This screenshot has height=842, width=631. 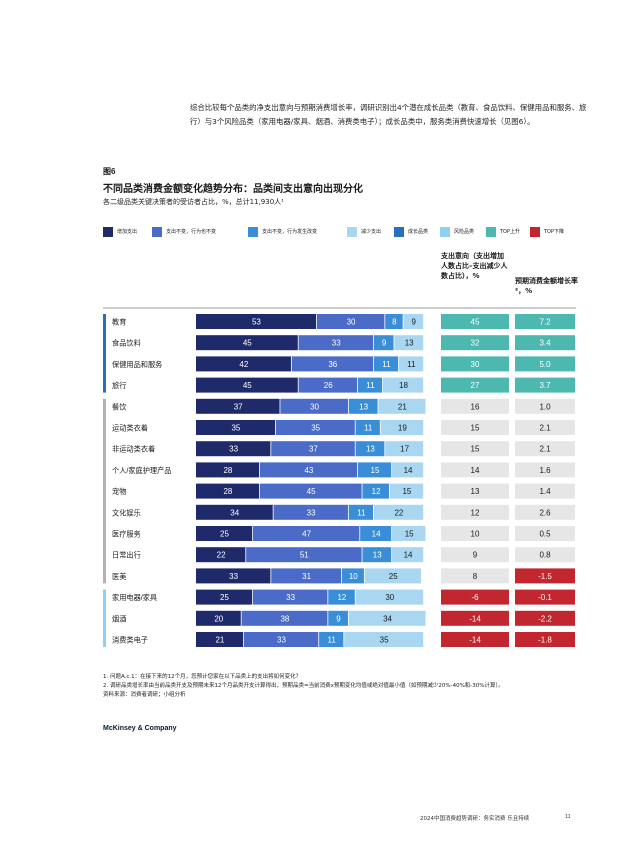 What do you see at coordinates (142, 470) in the screenshot?
I see `category-label: 个人/家庭护理产品` at bounding box center [142, 470].